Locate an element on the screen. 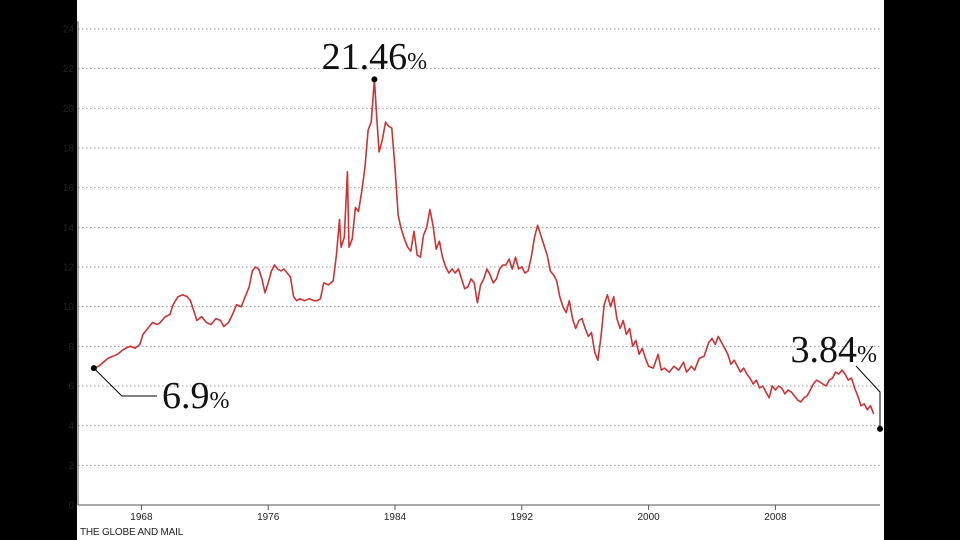 The width and height of the screenshot is (960, 540). y-tick-label-22: 22 is located at coordinates (69, 69).